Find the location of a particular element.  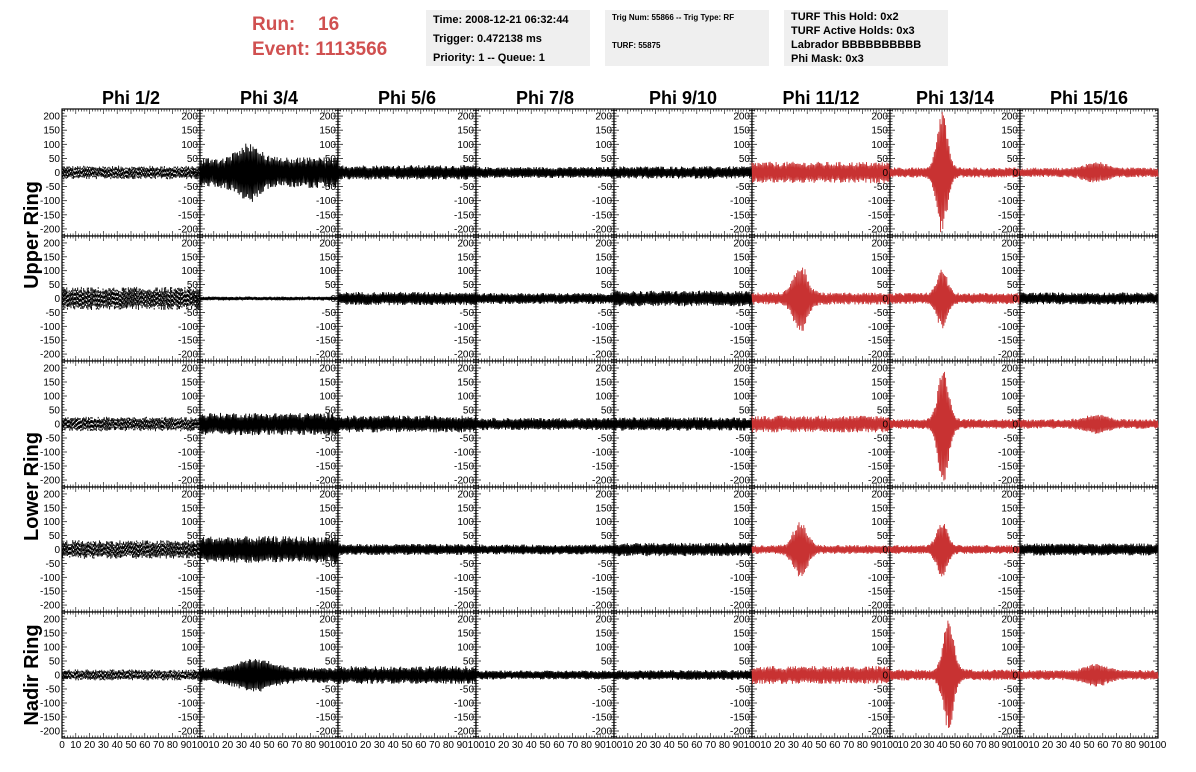

time-text: Time: 2008-12-21 06:32:44 is located at coordinates (501, 20).